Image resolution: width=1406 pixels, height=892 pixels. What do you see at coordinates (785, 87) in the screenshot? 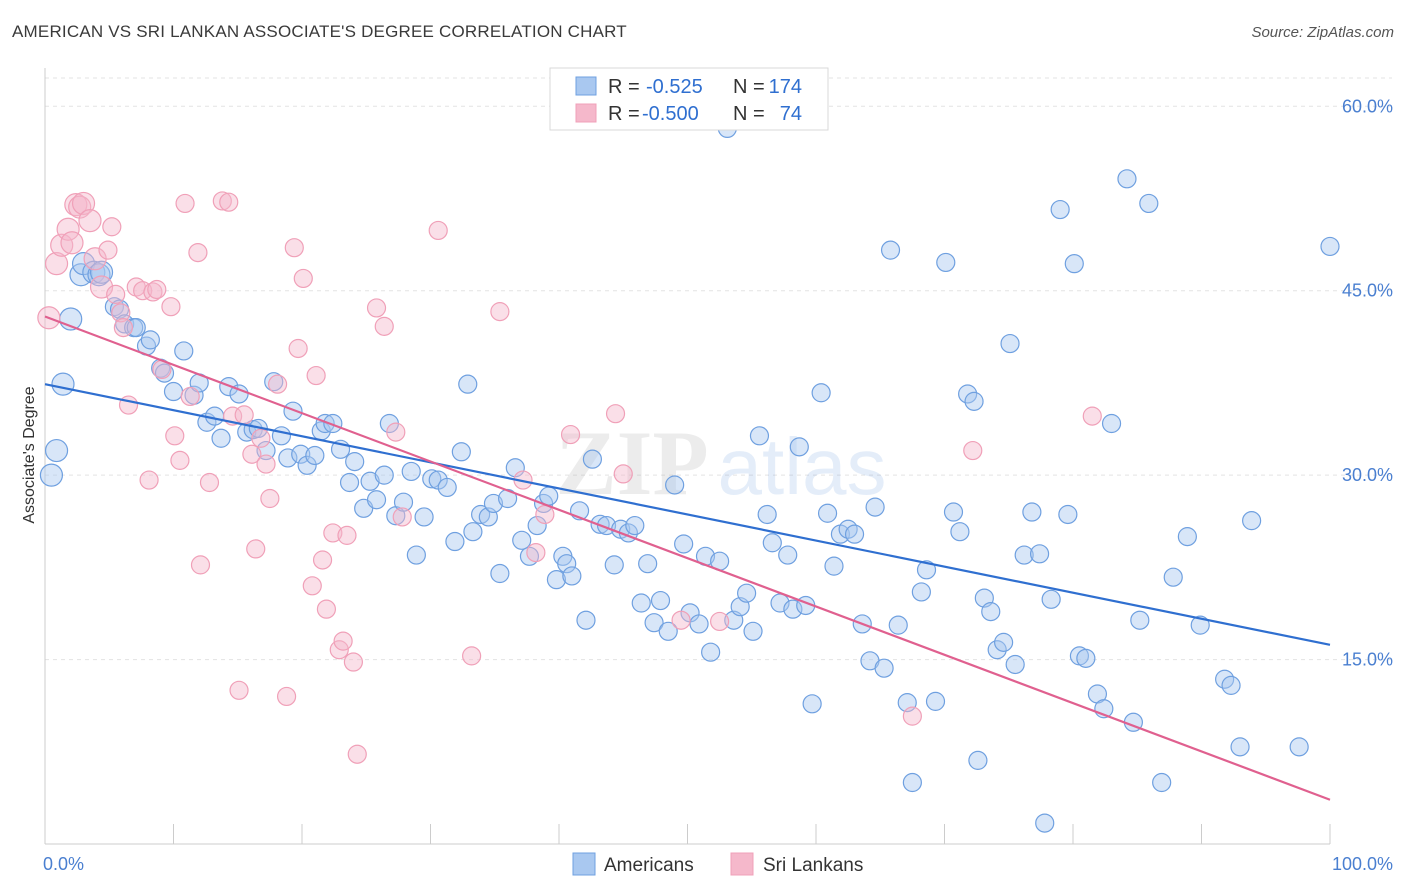
I see `legend-n-value-americans: 174` at bounding box center [785, 87].